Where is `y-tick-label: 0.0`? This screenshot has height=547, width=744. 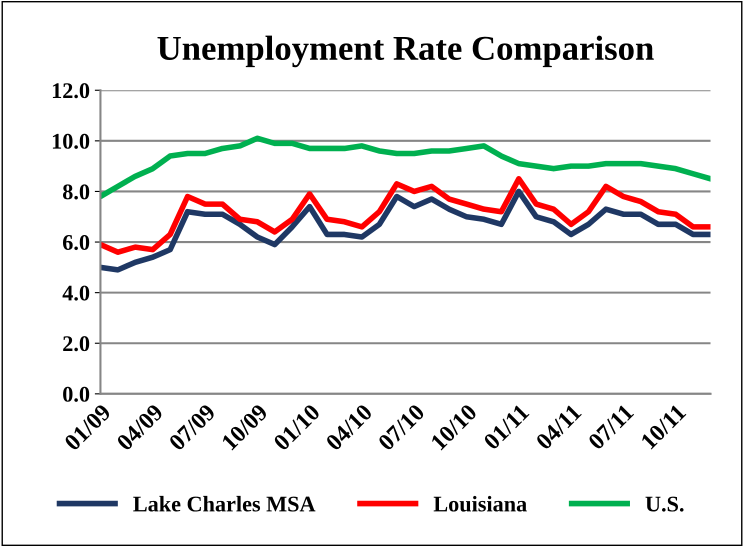
y-tick-label: 0.0 is located at coordinates (76, 394).